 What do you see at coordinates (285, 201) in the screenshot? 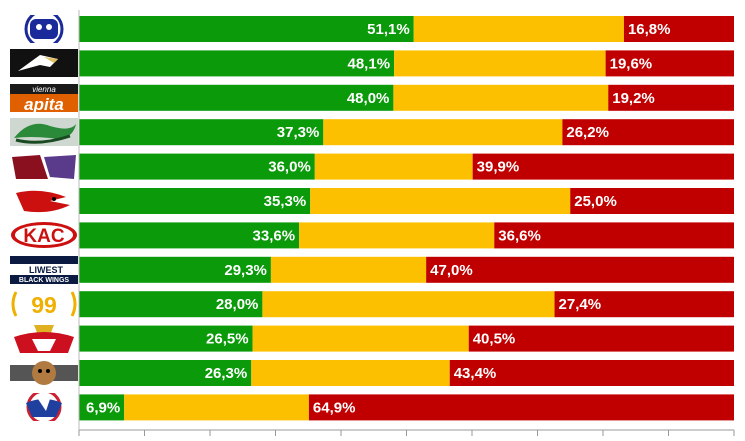
I see `data-label-team-6-s1: 35,3%` at bounding box center [285, 201].